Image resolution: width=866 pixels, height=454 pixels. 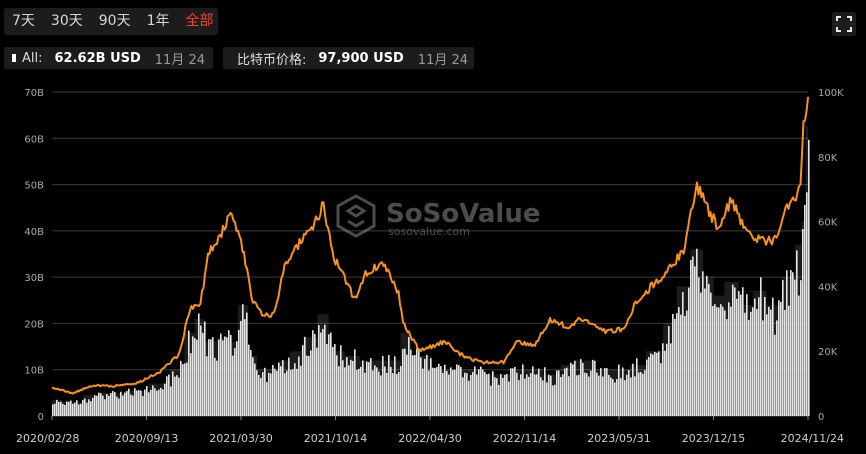 I want to click on y-right-tick: 100K, so click(x=831, y=93).